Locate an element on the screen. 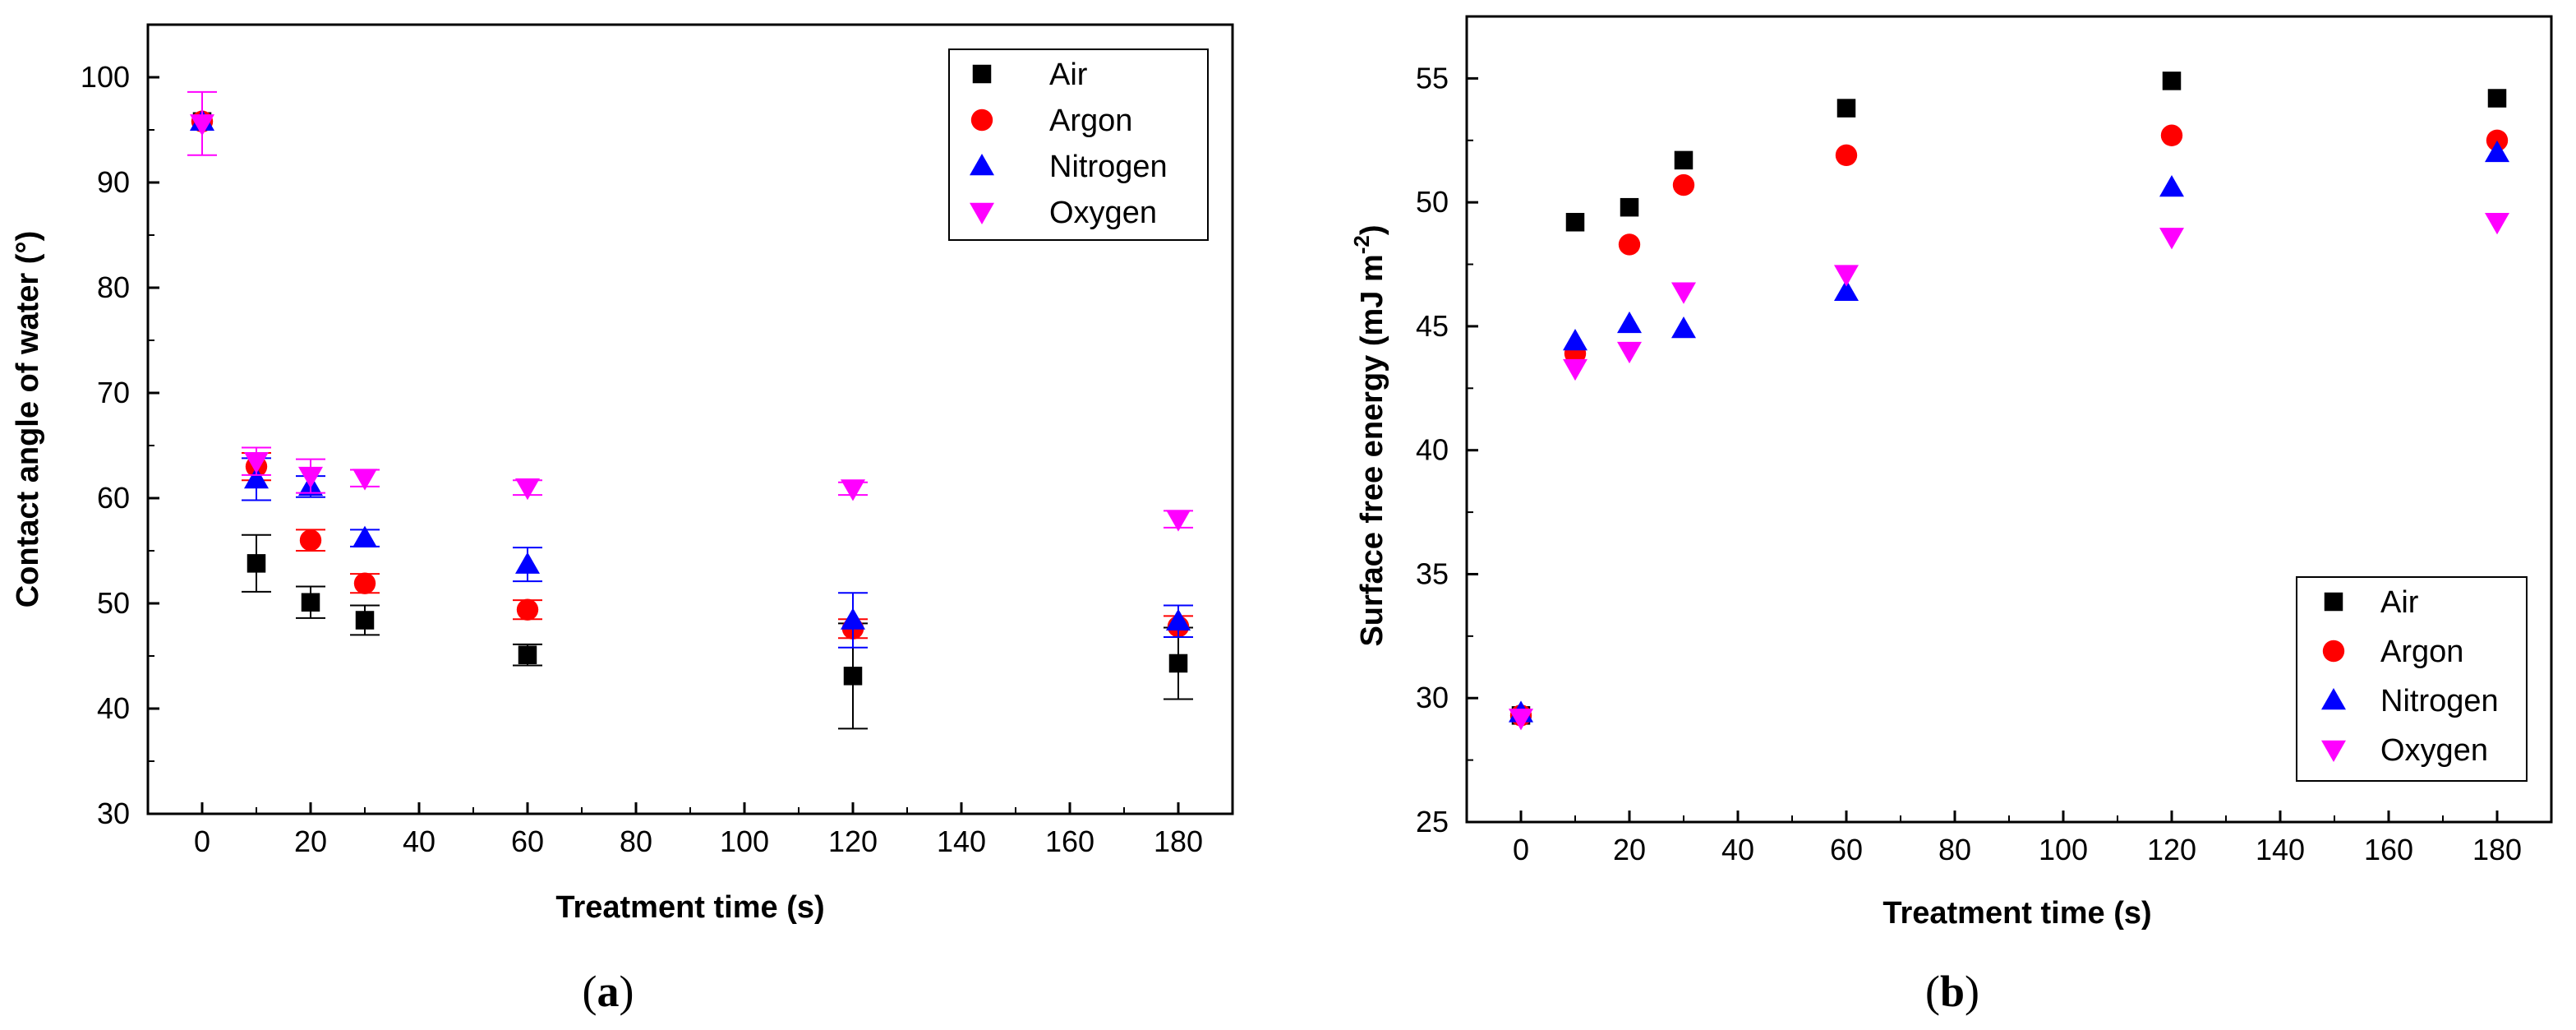 The width and height of the screenshot is (2576, 1030). panel-b-legend-label-nitrogen: Nitrogen is located at coordinates (2439, 701).